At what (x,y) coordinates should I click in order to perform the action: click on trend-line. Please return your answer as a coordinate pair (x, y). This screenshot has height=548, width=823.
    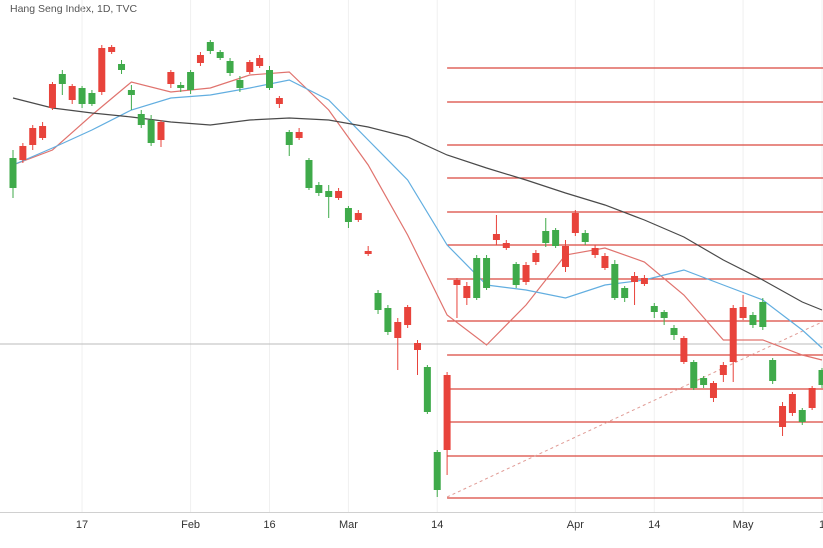
    Looking at the image, I should click on (634, 409).